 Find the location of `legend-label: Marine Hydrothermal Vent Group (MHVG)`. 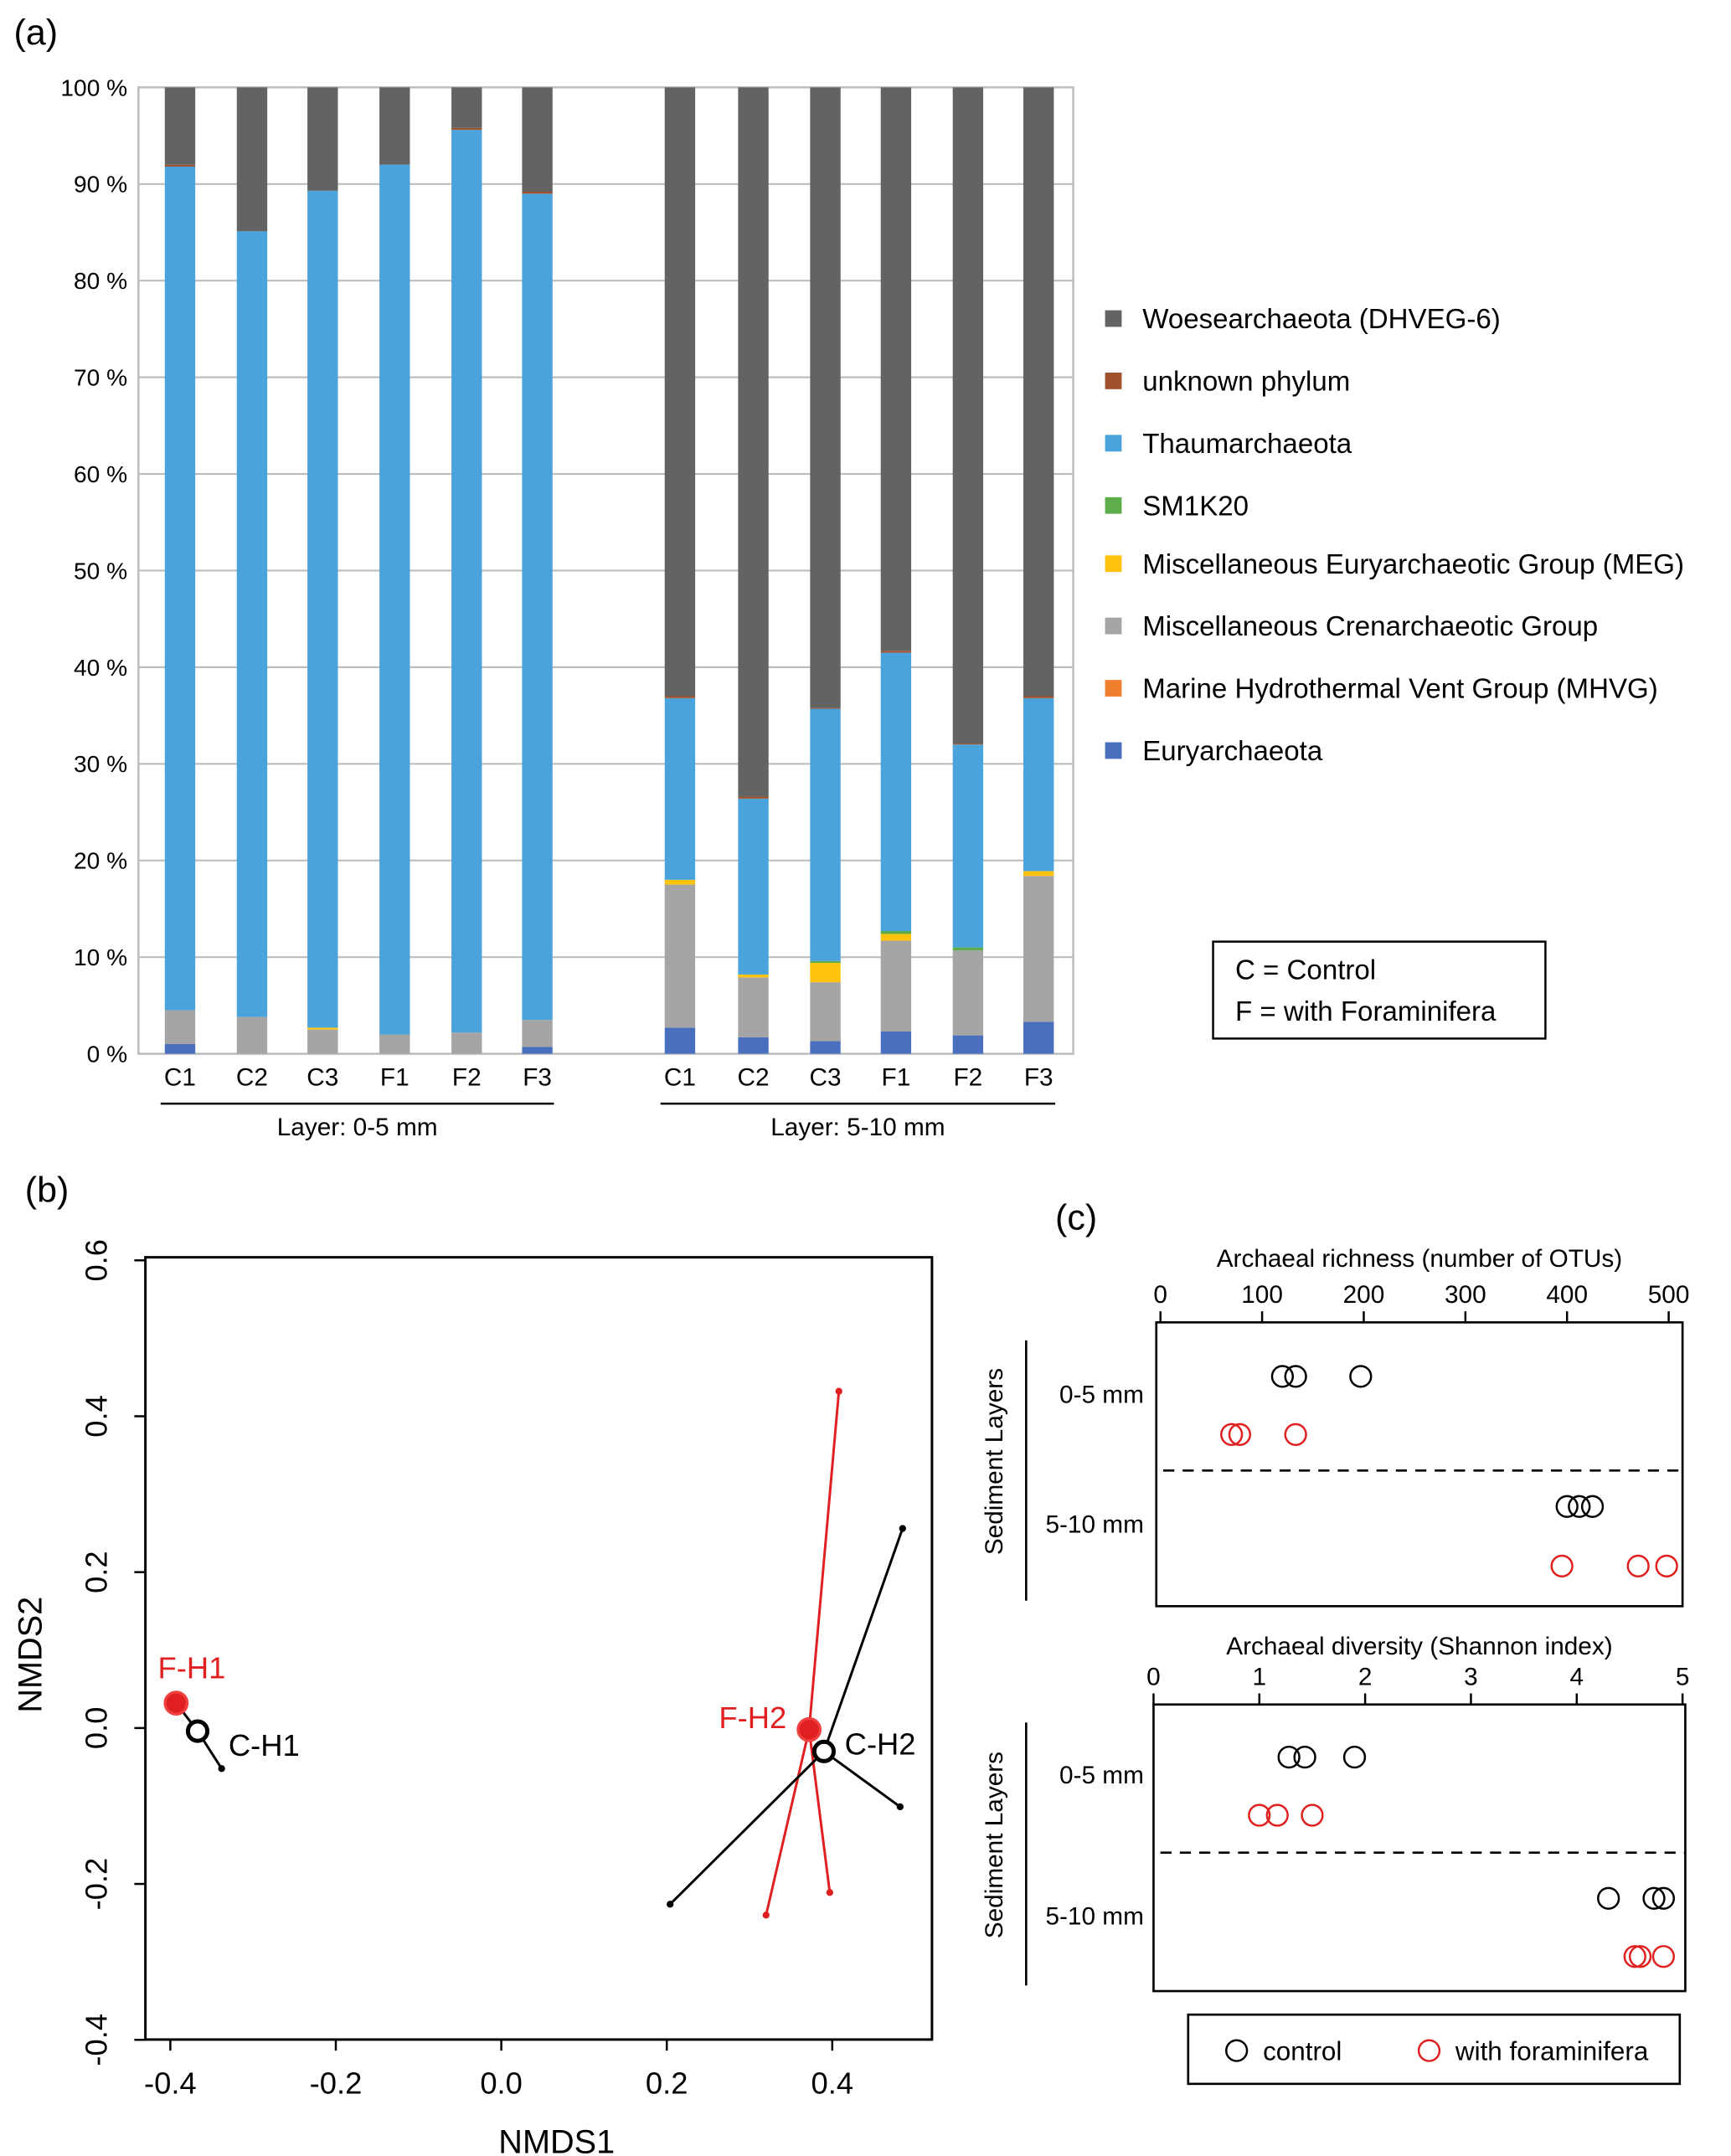

legend-label: Marine Hydrothermal Vent Group (MHVG) is located at coordinates (1400, 689).